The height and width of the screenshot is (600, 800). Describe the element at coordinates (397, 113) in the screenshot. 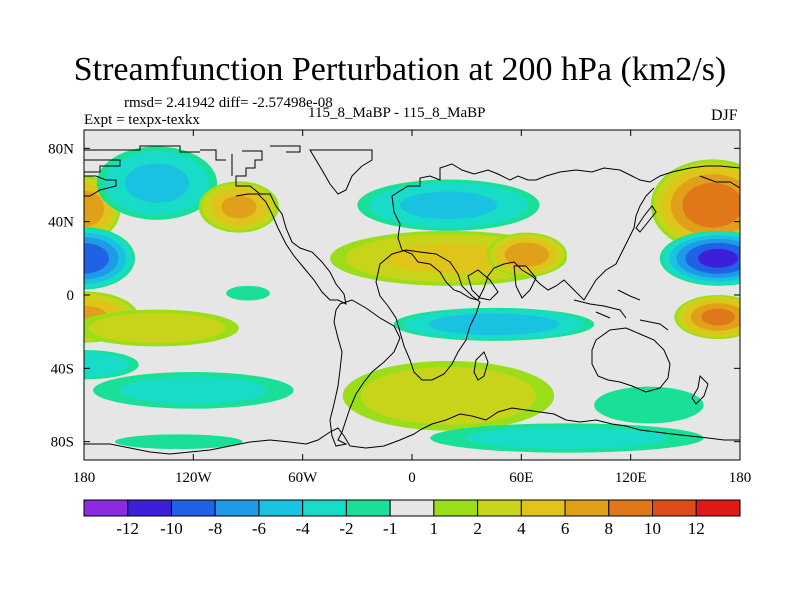

I see `case-label: 115_8_MaBP - 115_8_MaBP` at that location.